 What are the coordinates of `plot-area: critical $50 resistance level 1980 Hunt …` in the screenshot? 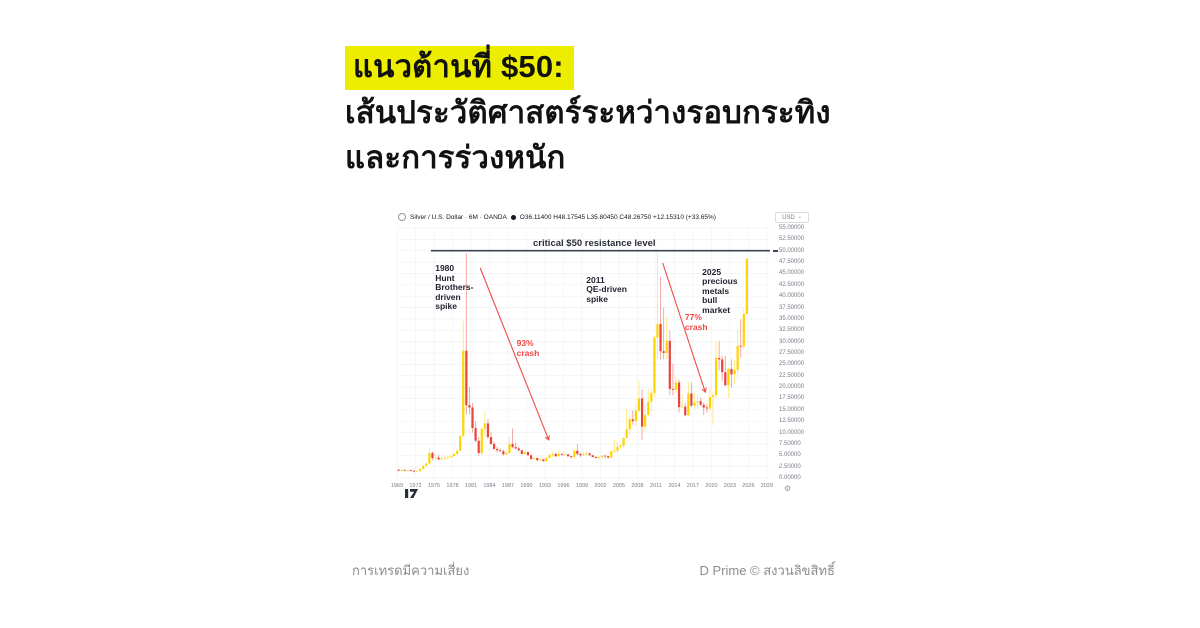 It's located at (583, 362).